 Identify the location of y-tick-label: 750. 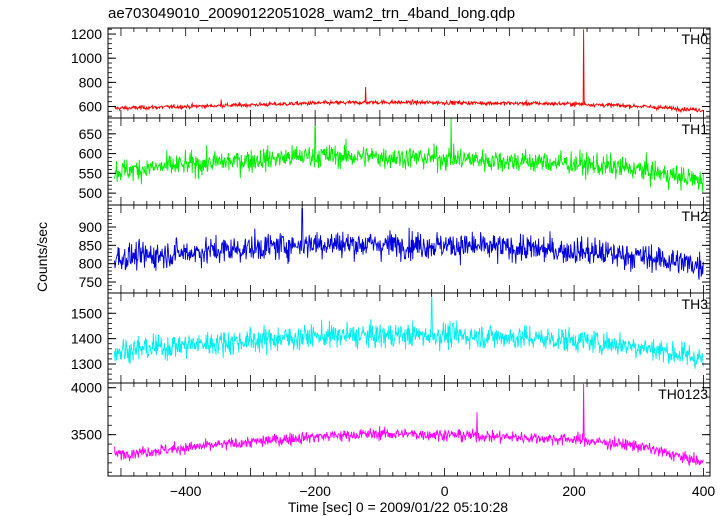
(91, 282).